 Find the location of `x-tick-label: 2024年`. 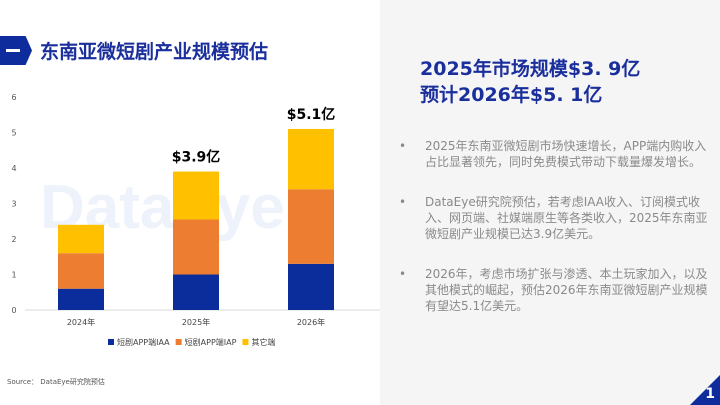

x-tick-label: 2024年 is located at coordinates (81, 322).